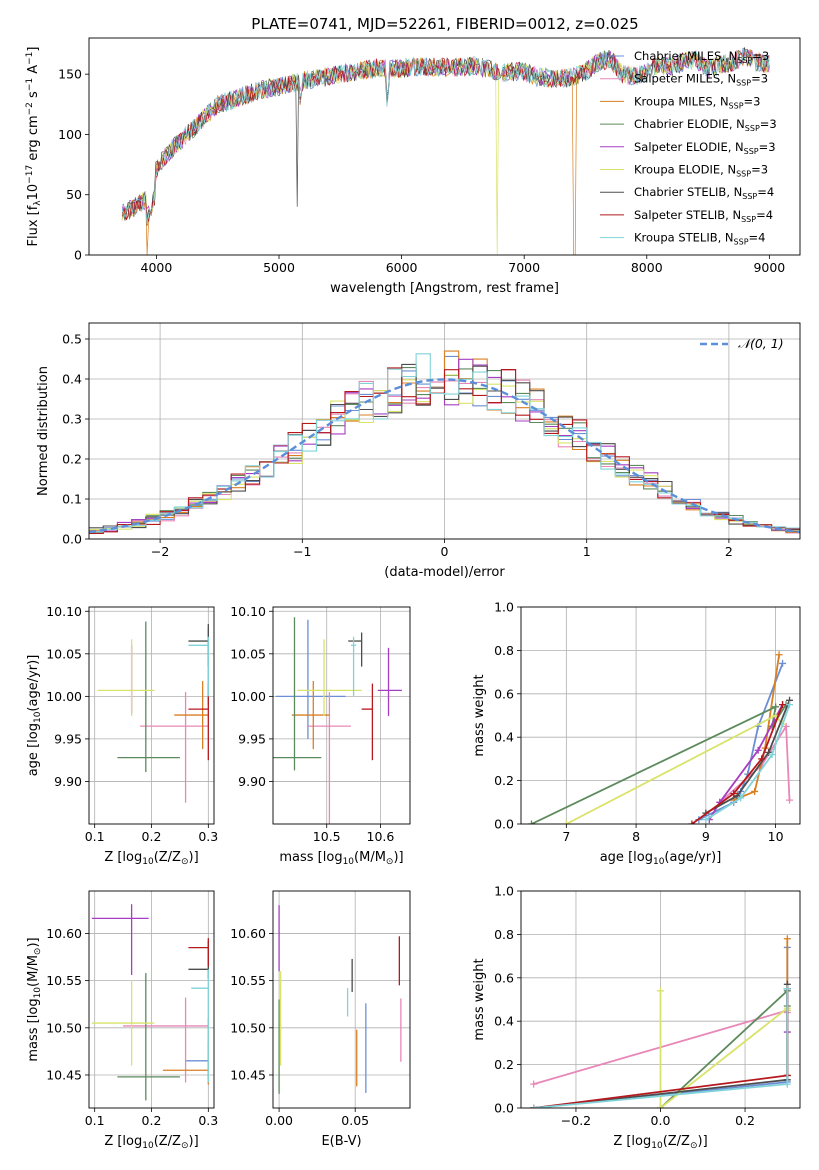 Image resolution: width=819 pixels, height=1170 pixels. What do you see at coordinates (341, 858) in the screenshot?
I see `x-axis-label: mass [log10(M/M⊙)]` at bounding box center [341, 858].